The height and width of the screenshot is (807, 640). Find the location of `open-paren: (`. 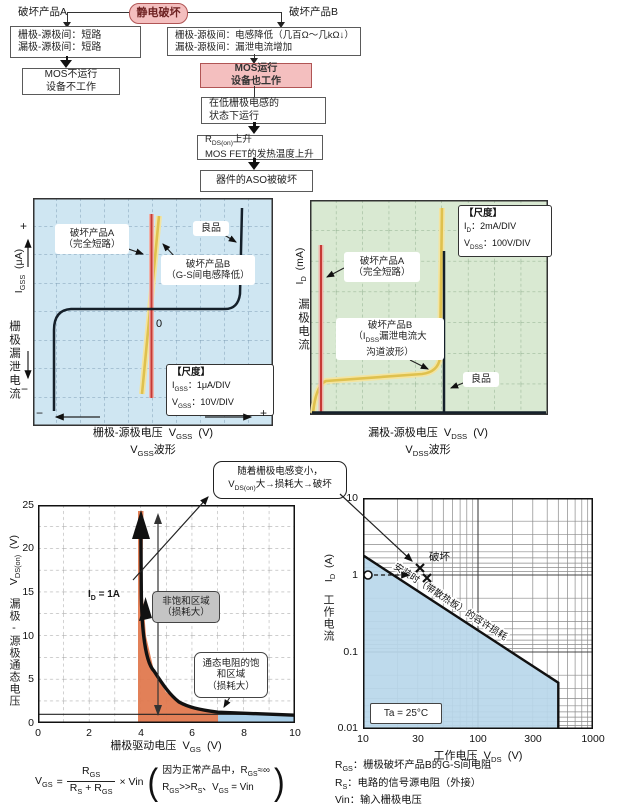

open-paren: ( is located at coordinates (153, 781).